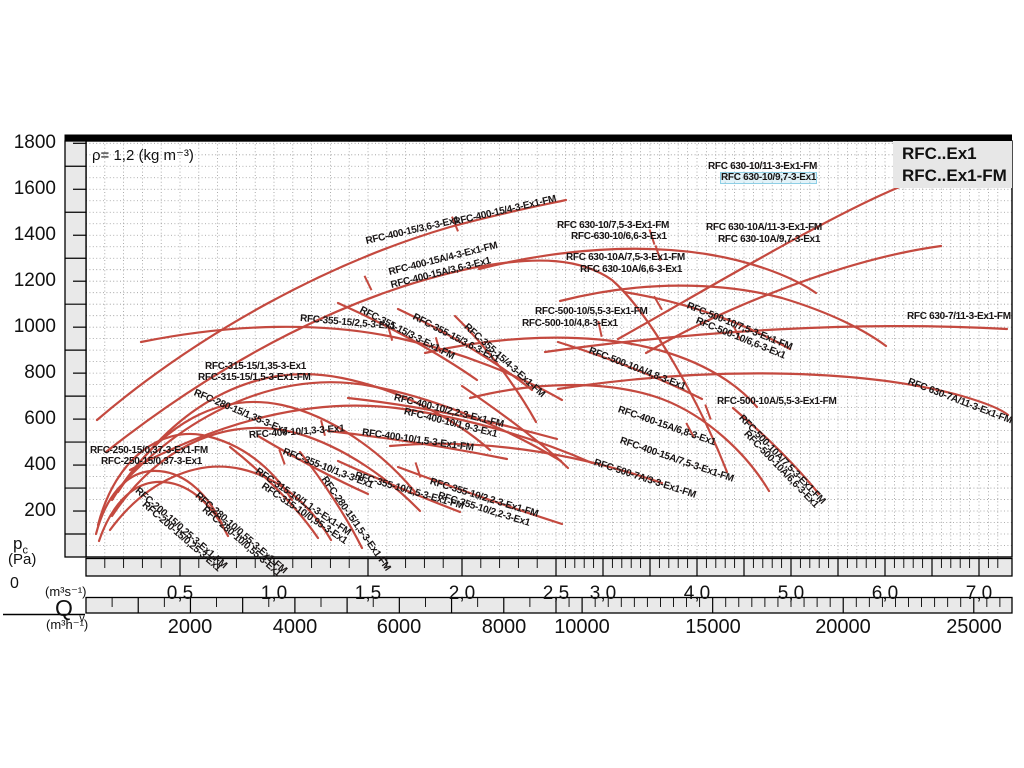 The width and height of the screenshot is (1024, 768). What do you see at coordinates (295, 627) in the screenshot?
I see `x-axis-m3h-tick-label: 4000` at bounding box center [295, 627].